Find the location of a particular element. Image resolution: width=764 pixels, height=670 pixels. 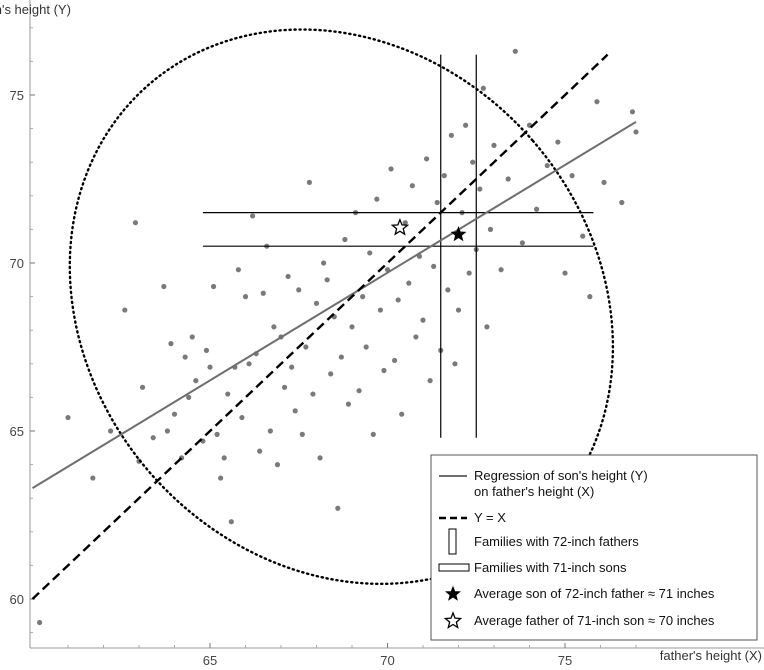

legend-marker-horizontal-strip is located at coordinates (454, 567).